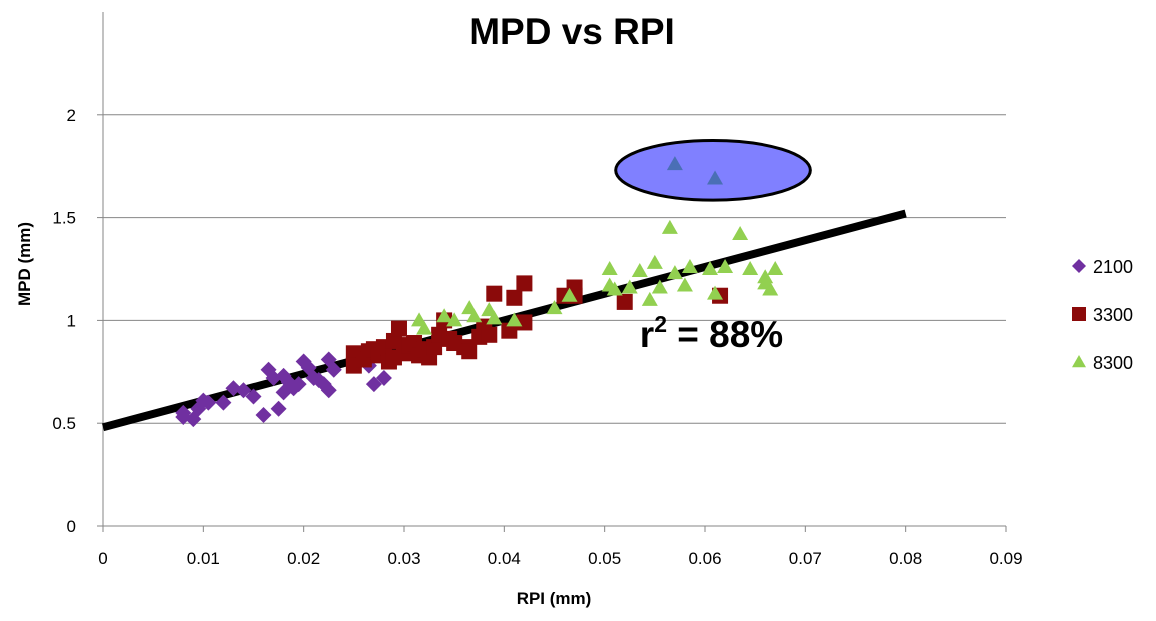 This screenshot has width=1156, height=621. I want to click on r-squared-superscript: 2, so click(660, 324).